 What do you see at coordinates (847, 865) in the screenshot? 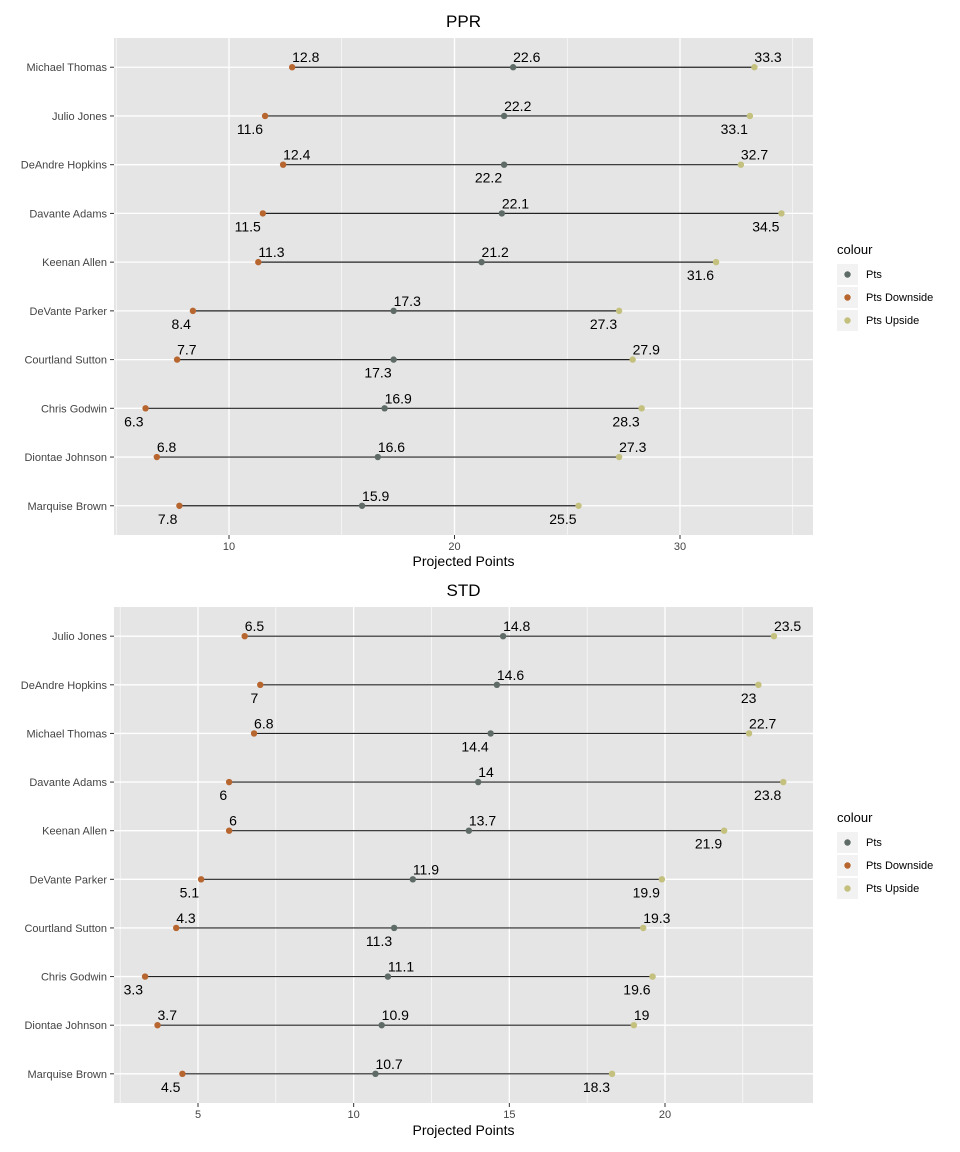
I see `legend-key-downside` at bounding box center [847, 865].